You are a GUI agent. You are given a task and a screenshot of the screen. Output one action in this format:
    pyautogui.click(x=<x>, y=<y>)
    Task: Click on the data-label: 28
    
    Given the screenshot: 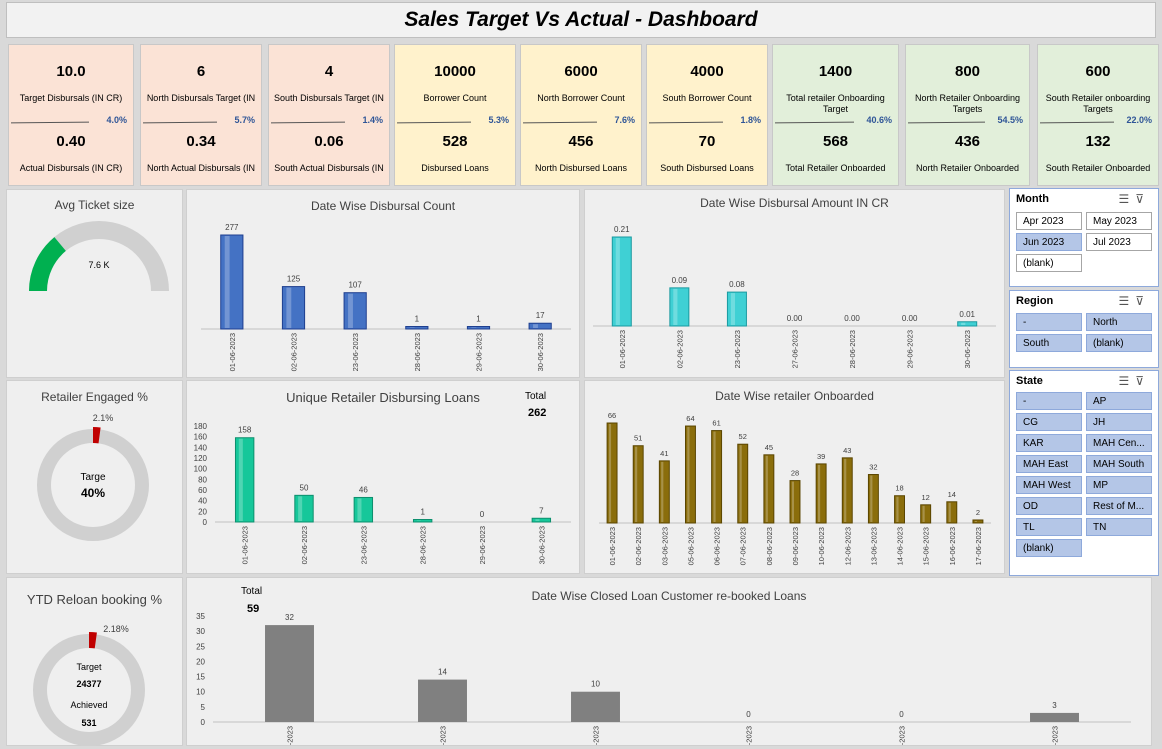 What is the action you would take?
    pyautogui.click(x=795, y=473)
    